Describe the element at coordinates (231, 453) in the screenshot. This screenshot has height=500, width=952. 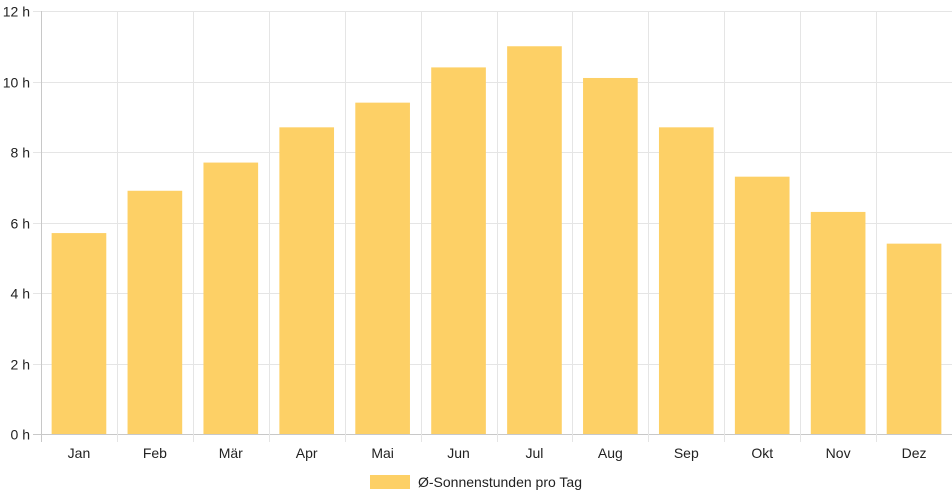
I see `x-tick-label: Mär` at that location.